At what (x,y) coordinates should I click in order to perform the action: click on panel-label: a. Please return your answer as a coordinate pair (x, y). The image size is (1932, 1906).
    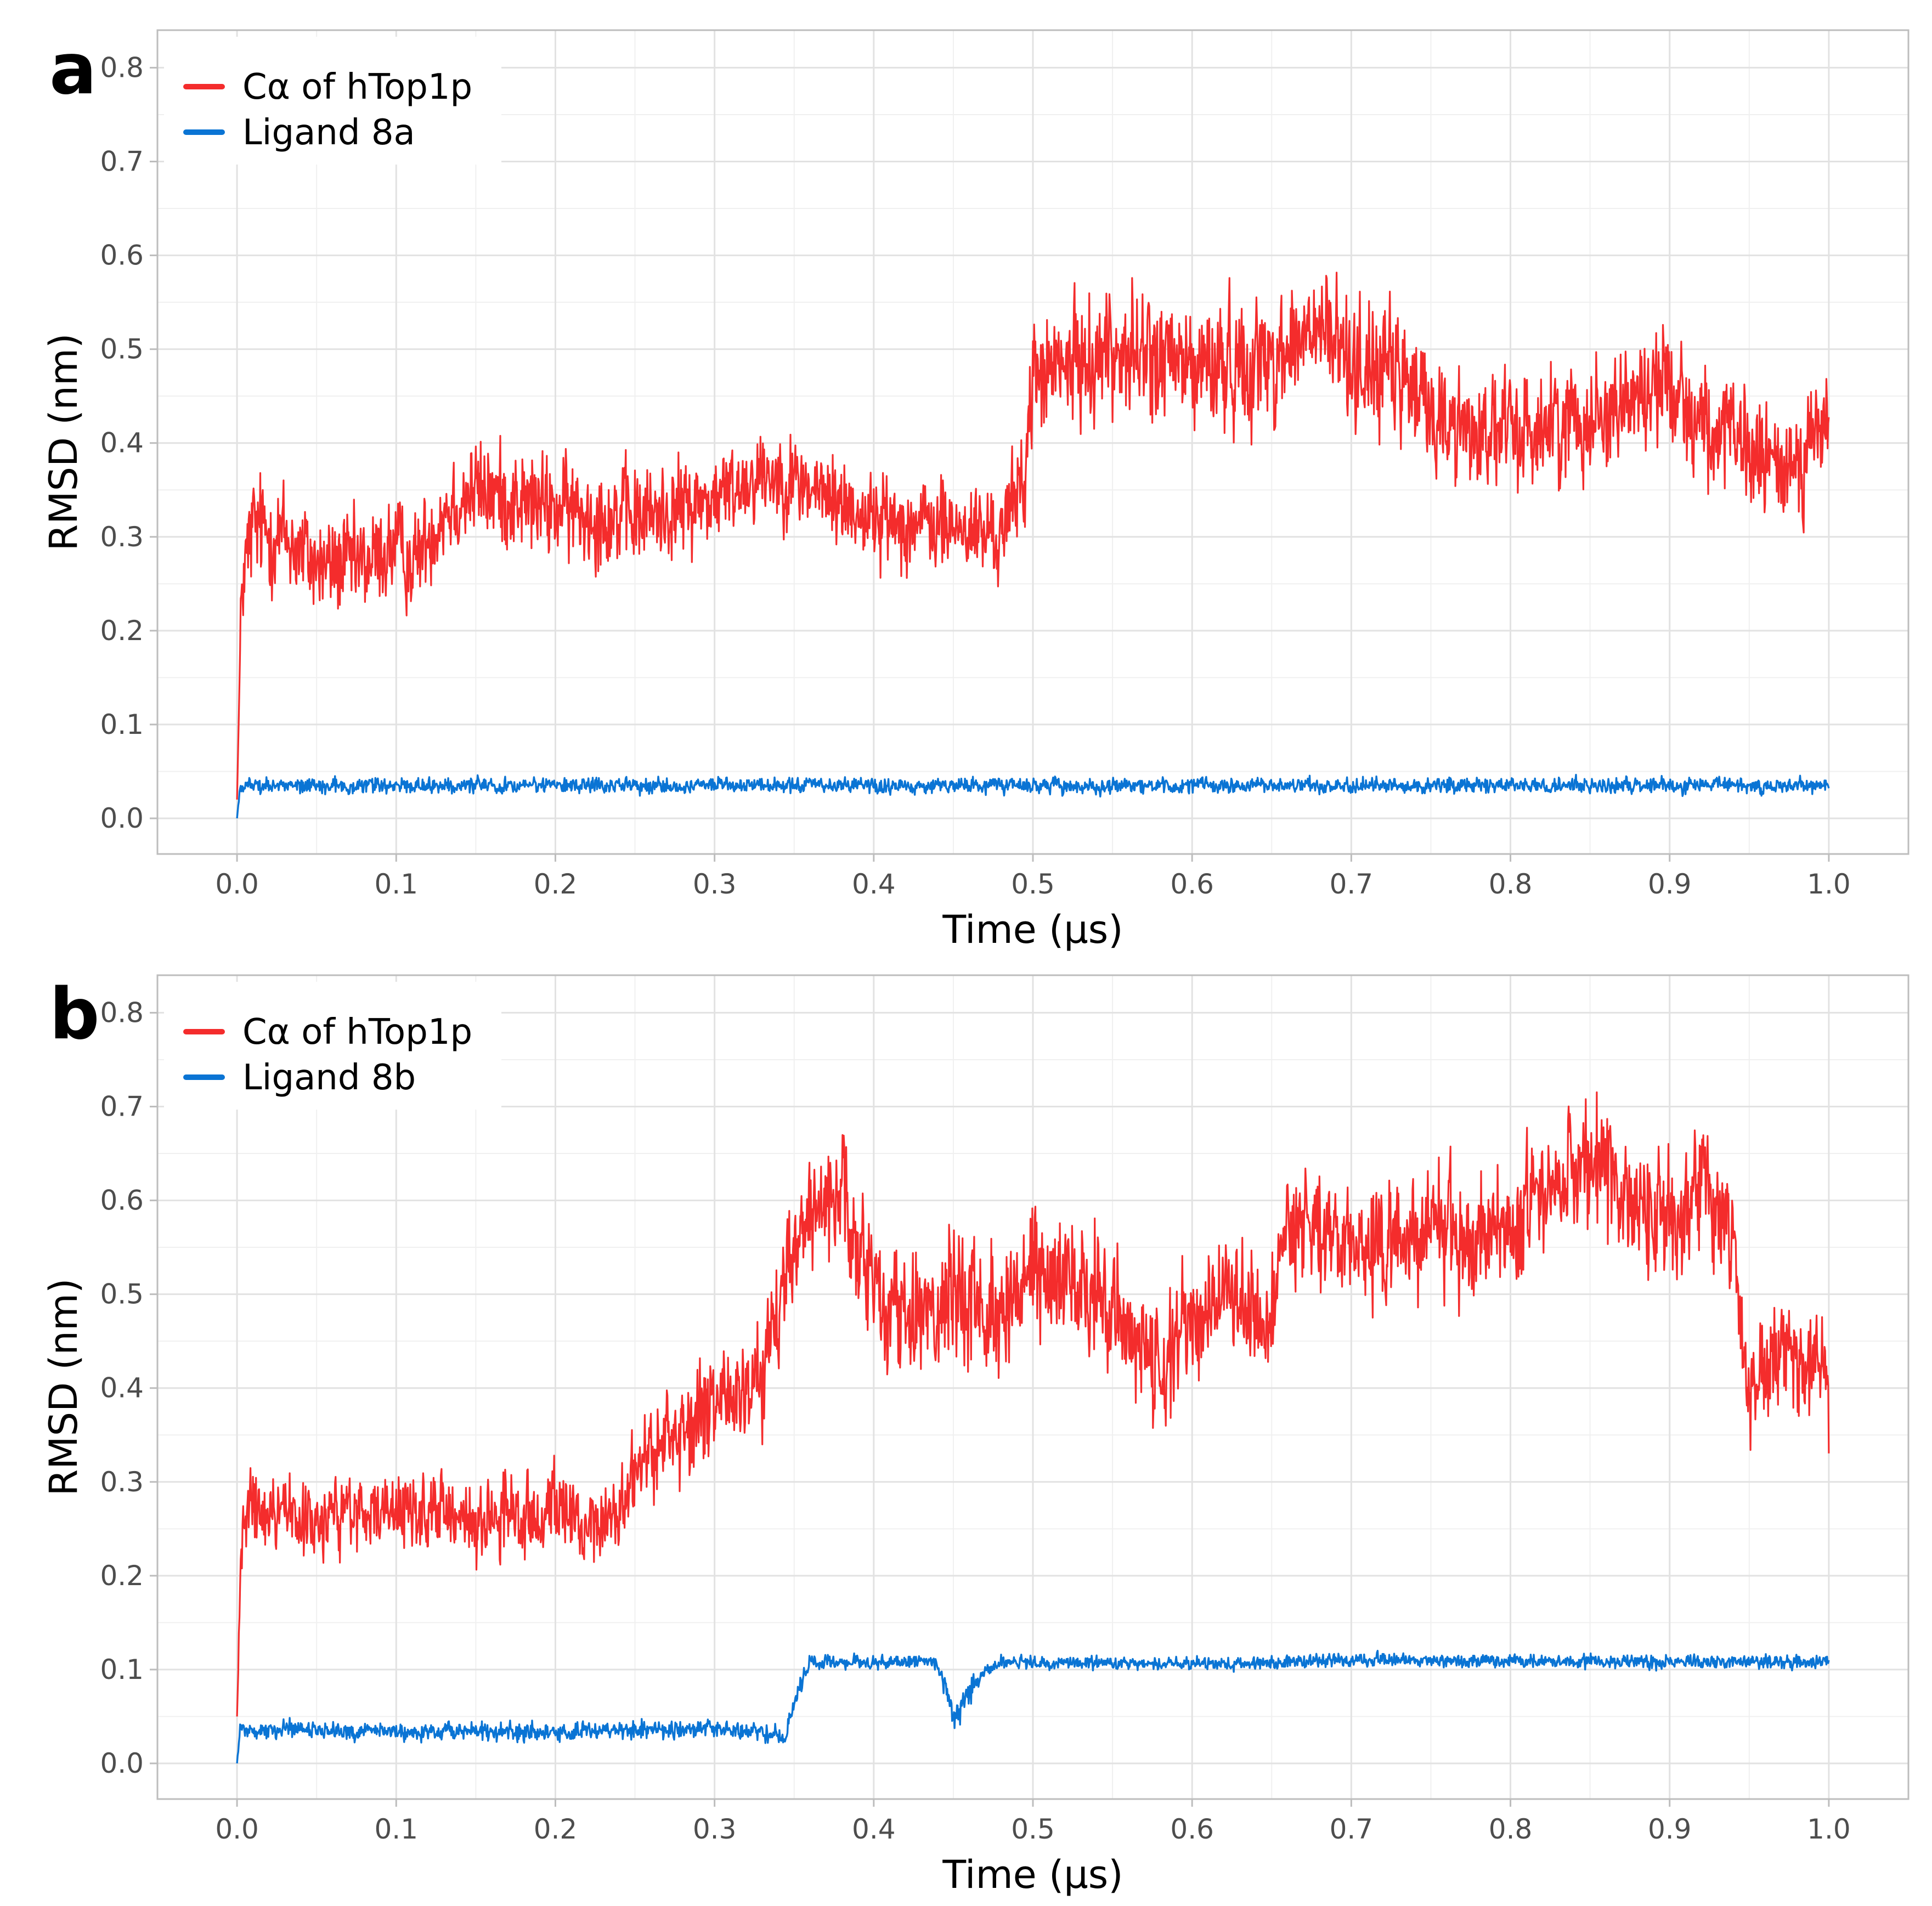
    Looking at the image, I should click on (73, 69).